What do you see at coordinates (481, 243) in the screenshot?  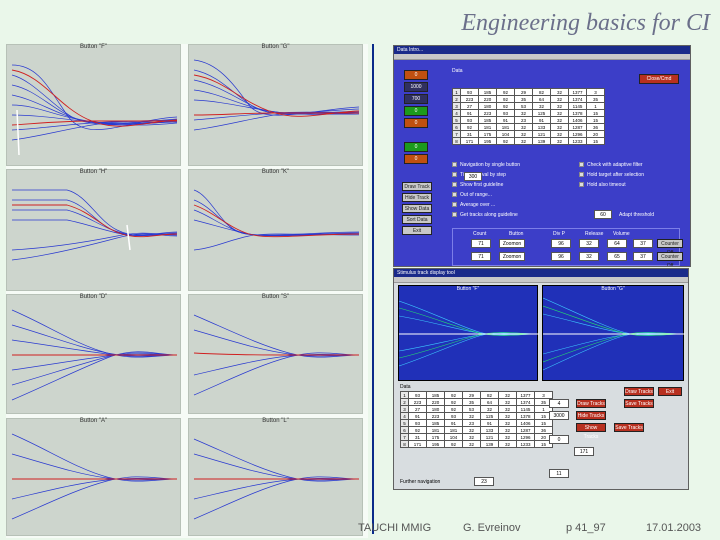 I see `value-field: 71` at bounding box center [481, 243].